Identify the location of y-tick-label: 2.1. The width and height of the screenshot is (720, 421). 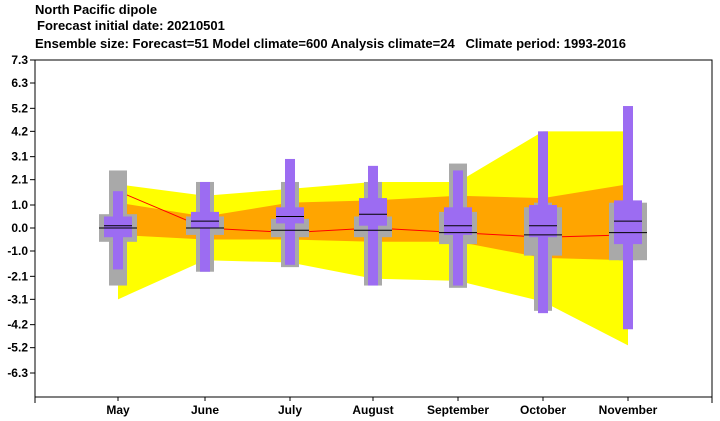
(19, 180).